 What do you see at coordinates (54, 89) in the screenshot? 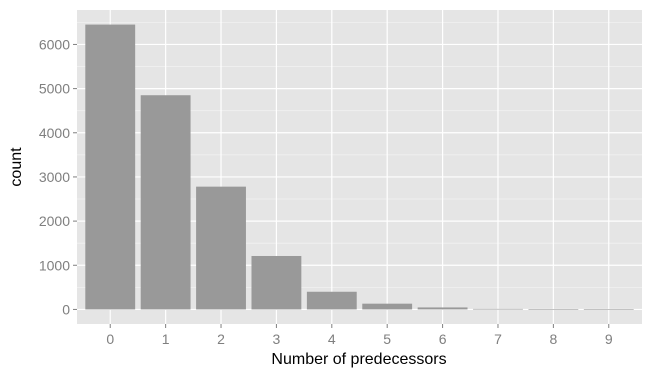
I see `y-tick-label: 5000` at bounding box center [54, 89].